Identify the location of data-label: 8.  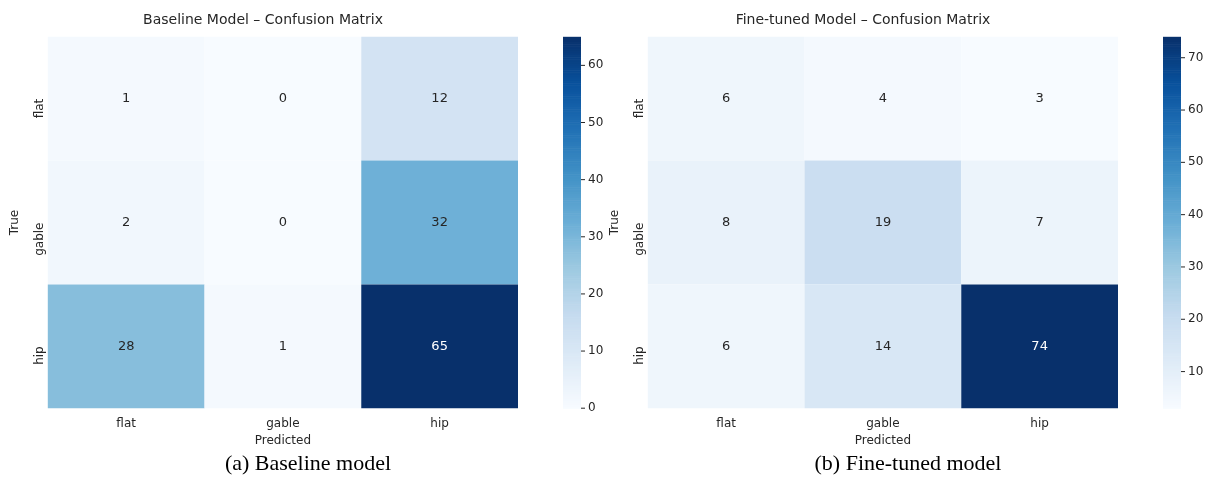
(726, 221).